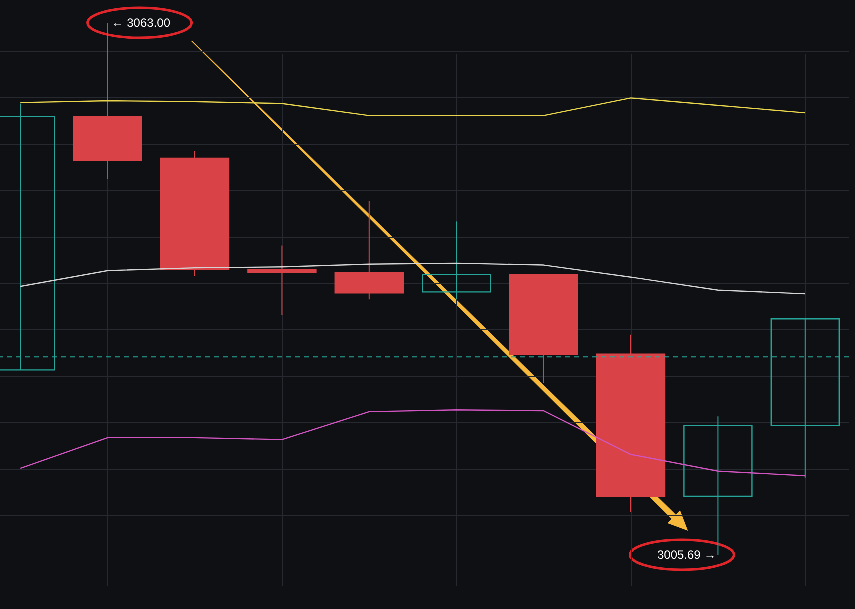 The height and width of the screenshot is (609, 855). I want to click on annotation: ← 3063.00, so click(142, 23).